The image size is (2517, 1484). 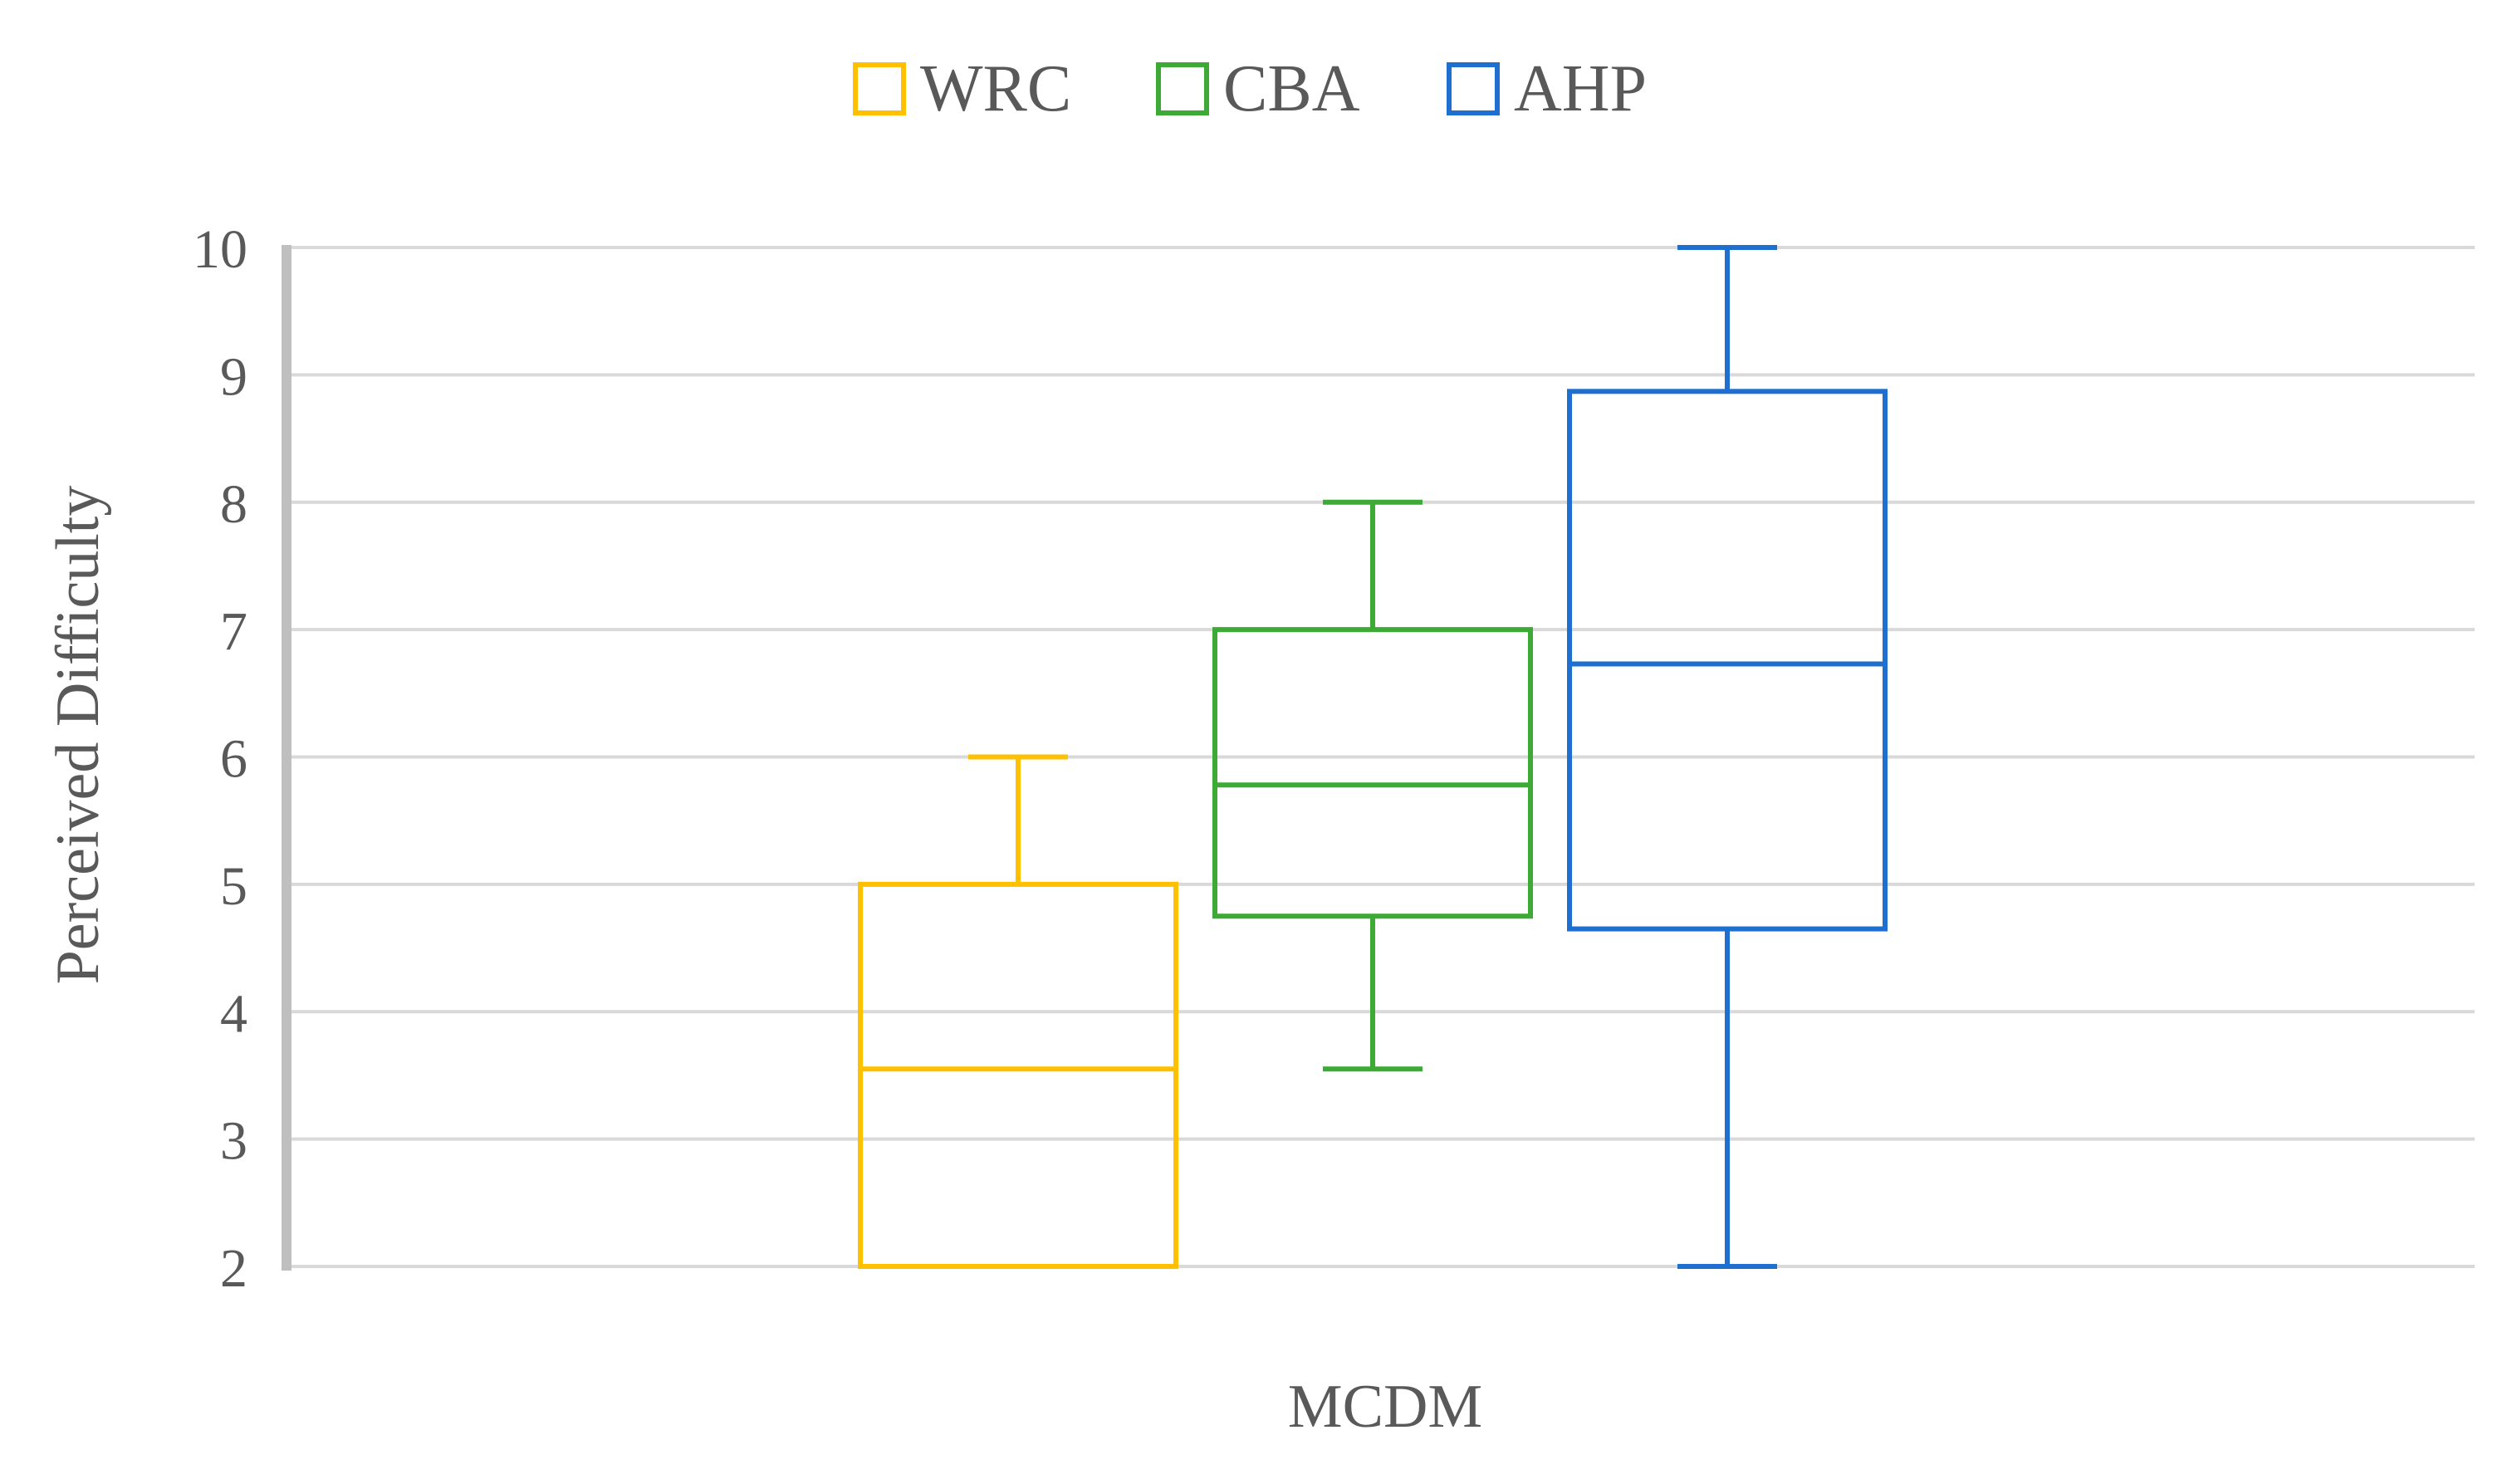 I want to click on y-axis-label: Perceived Difficulty, so click(x=78, y=735).